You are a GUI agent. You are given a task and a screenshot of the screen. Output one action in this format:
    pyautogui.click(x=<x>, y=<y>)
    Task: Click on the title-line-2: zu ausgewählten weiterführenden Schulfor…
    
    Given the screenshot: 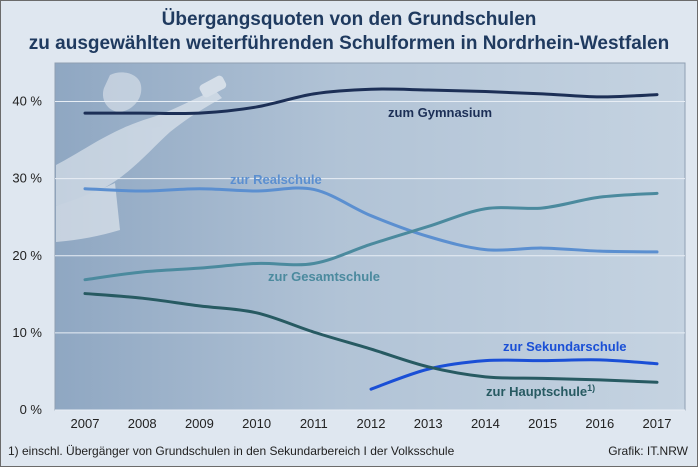 What is the action you would take?
    pyautogui.click(x=349, y=43)
    